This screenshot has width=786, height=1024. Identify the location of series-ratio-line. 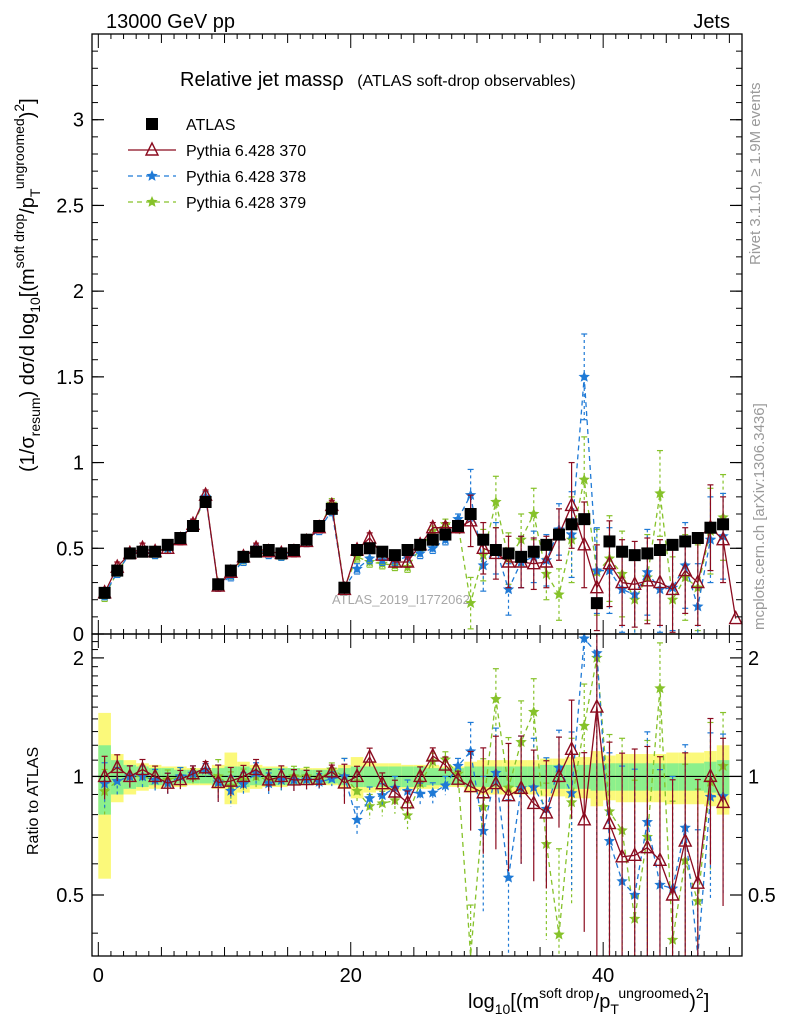
(414, 802).